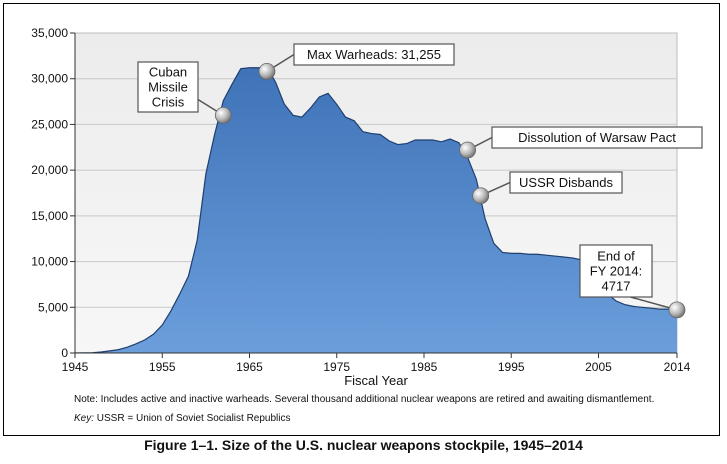 The width and height of the screenshot is (727, 464). What do you see at coordinates (168, 102) in the screenshot?
I see `callout-label: Crisis` at bounding box center [168, 102].